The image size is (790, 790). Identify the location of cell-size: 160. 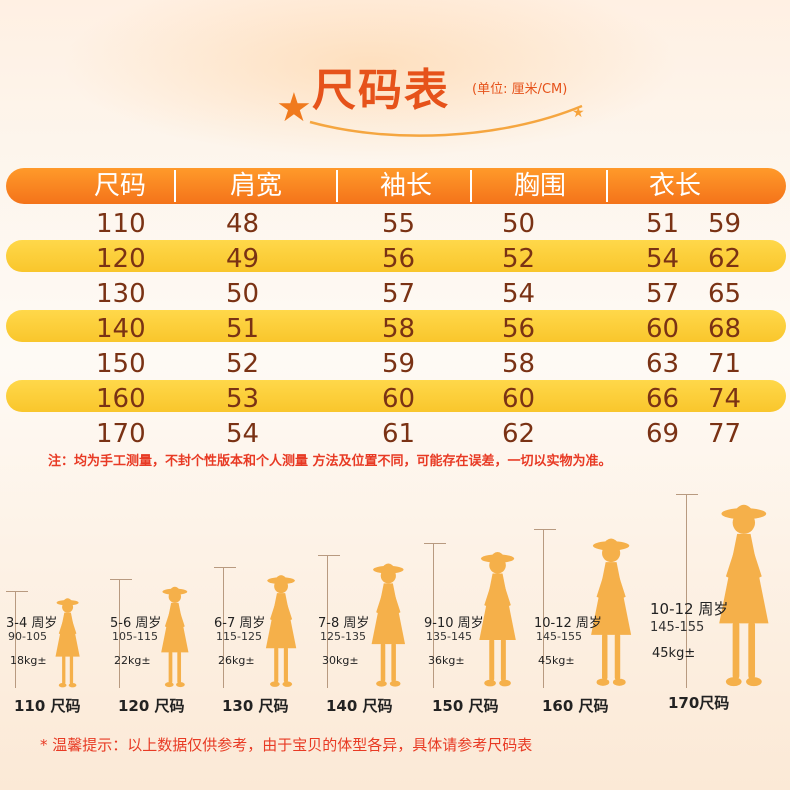
(121, 399).